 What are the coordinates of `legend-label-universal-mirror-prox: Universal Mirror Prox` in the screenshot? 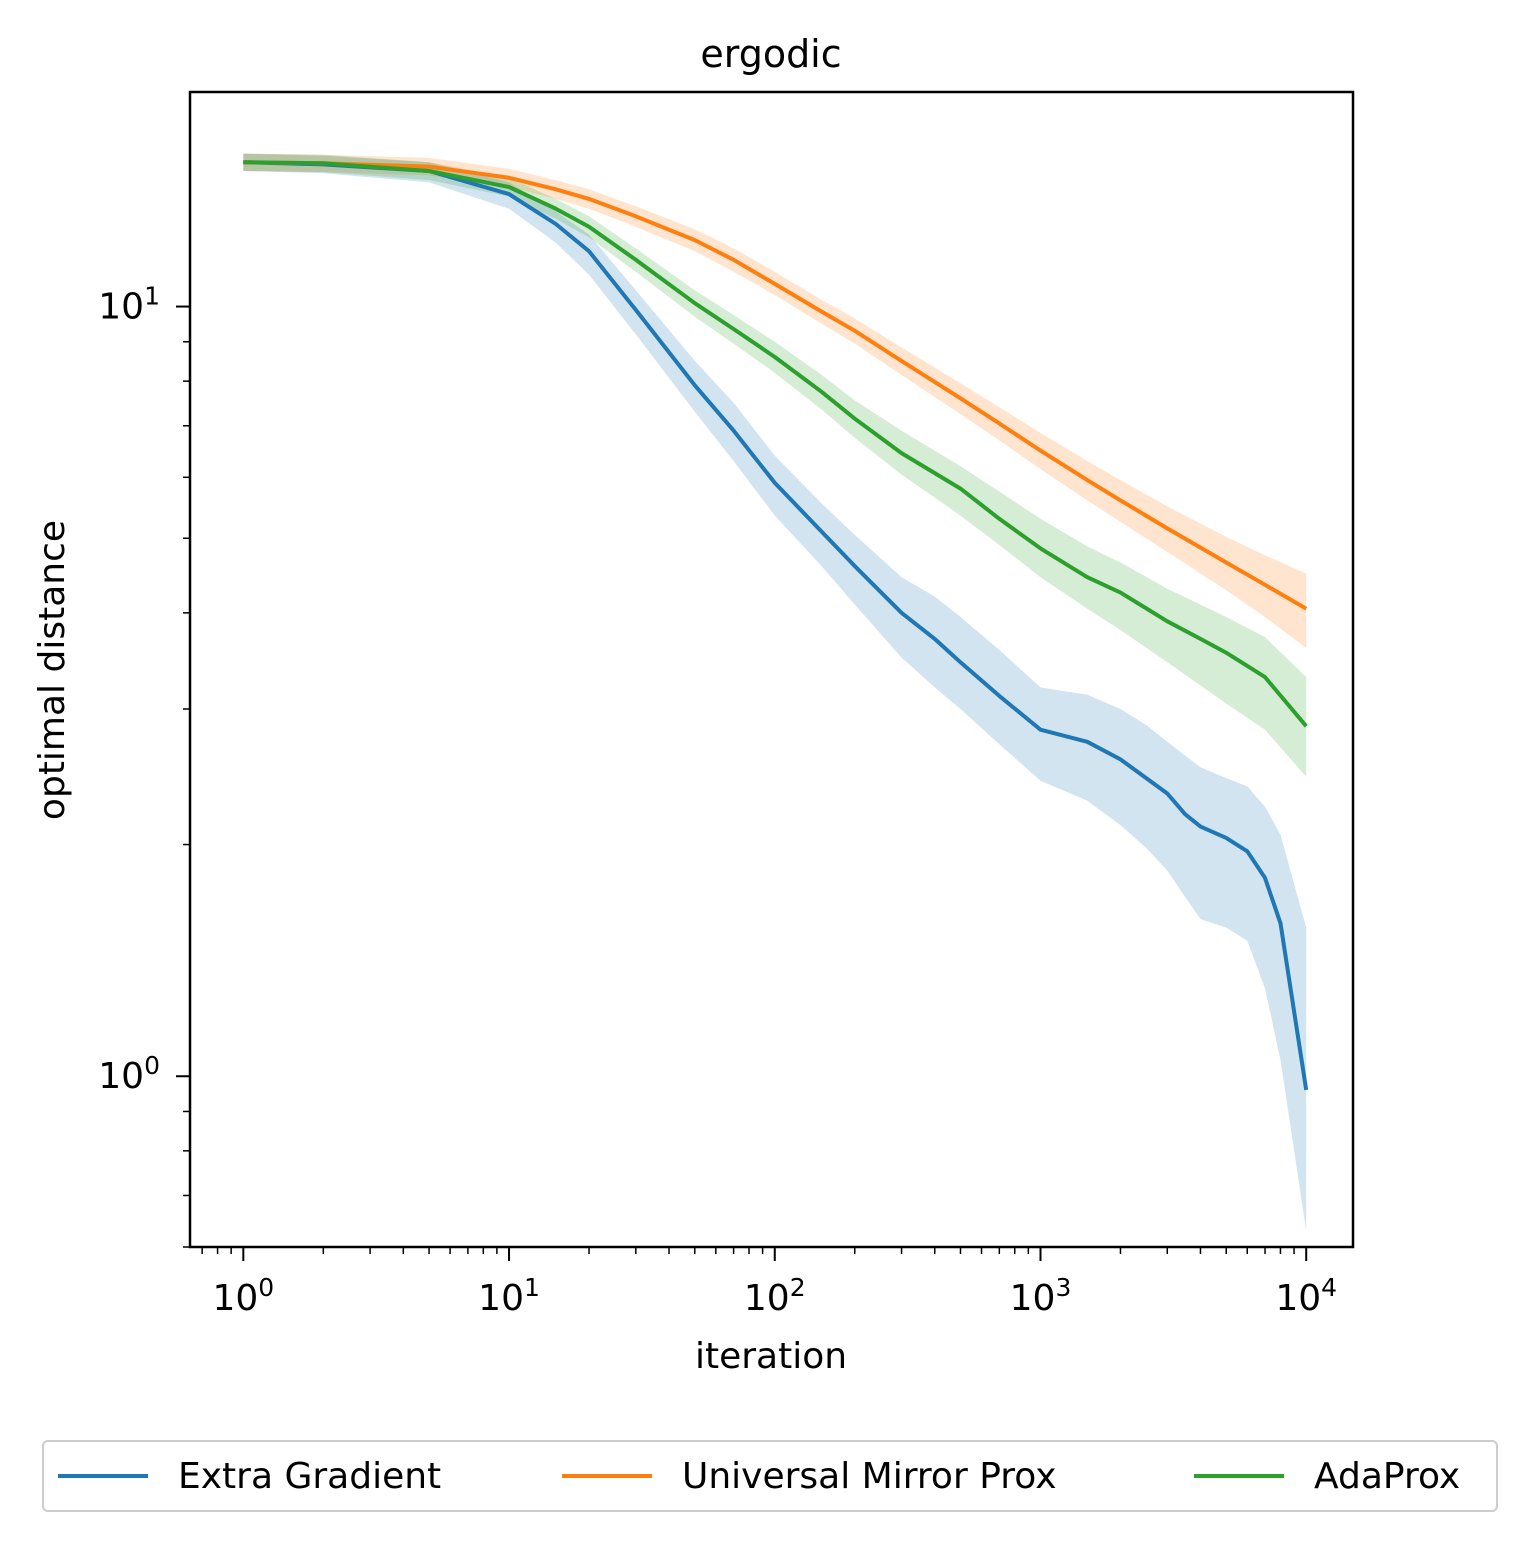 It's located at (869, 1476).